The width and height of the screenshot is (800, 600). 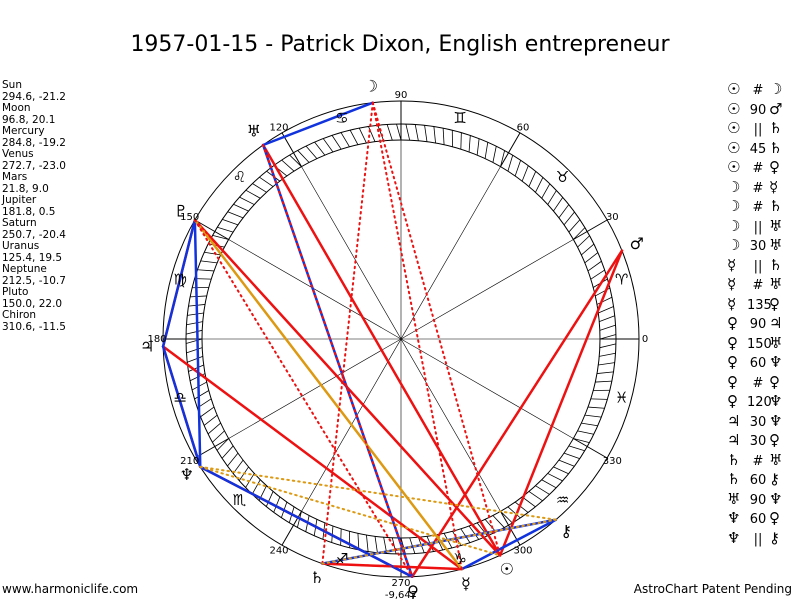 I want to click on zodiac-sign-glyph: ♏, so click(x=240, y=500).